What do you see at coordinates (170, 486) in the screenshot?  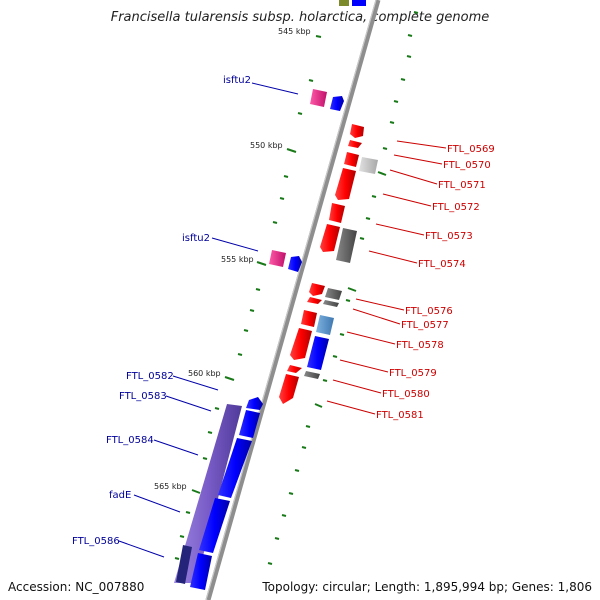 I see `tick-label-565: 565 kbp` at bounding box center [170, 486].